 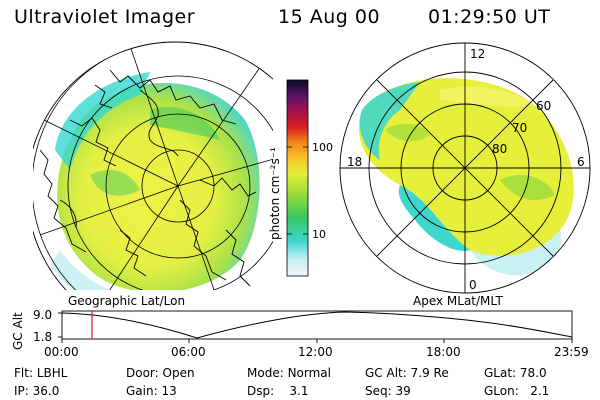 What do you see at coordinates (515, 373) in the screenshot?
I see `status-glat: GLat: 78.0` at bounding box center [515, 373].